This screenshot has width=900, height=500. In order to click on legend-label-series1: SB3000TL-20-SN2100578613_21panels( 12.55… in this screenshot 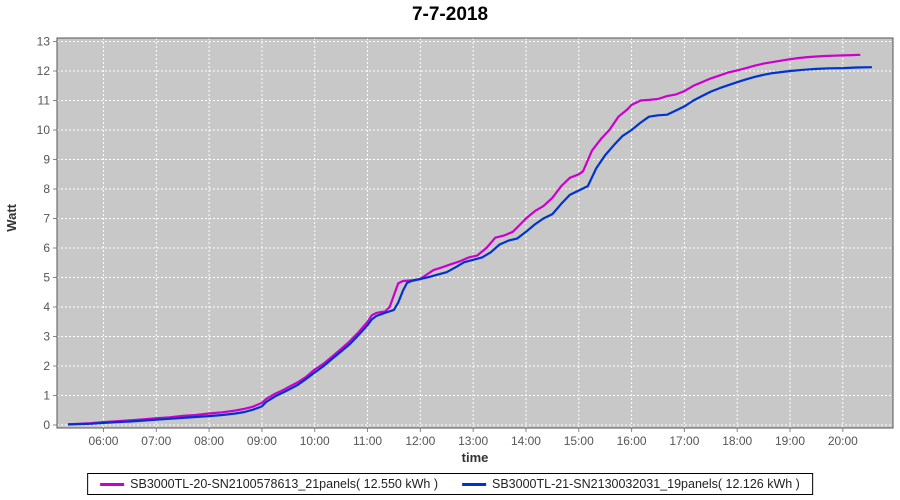, I will do `click(284, 484)`.